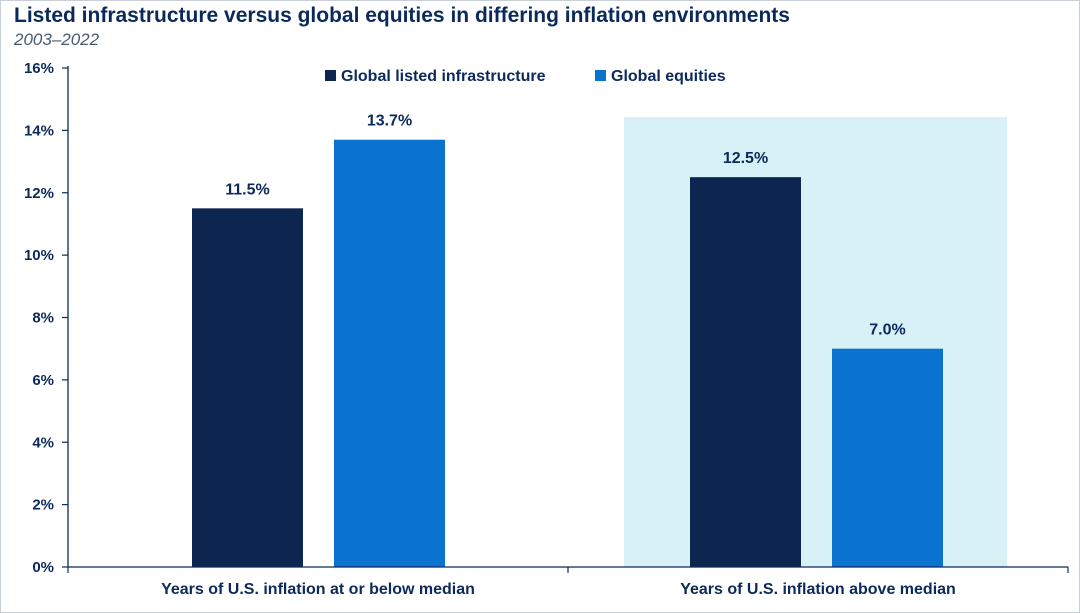 The image size is (1080, 613). Describe the element at coordinates (43, 442) in the screenshot. I see `y-tick-label: 4%` at that location.